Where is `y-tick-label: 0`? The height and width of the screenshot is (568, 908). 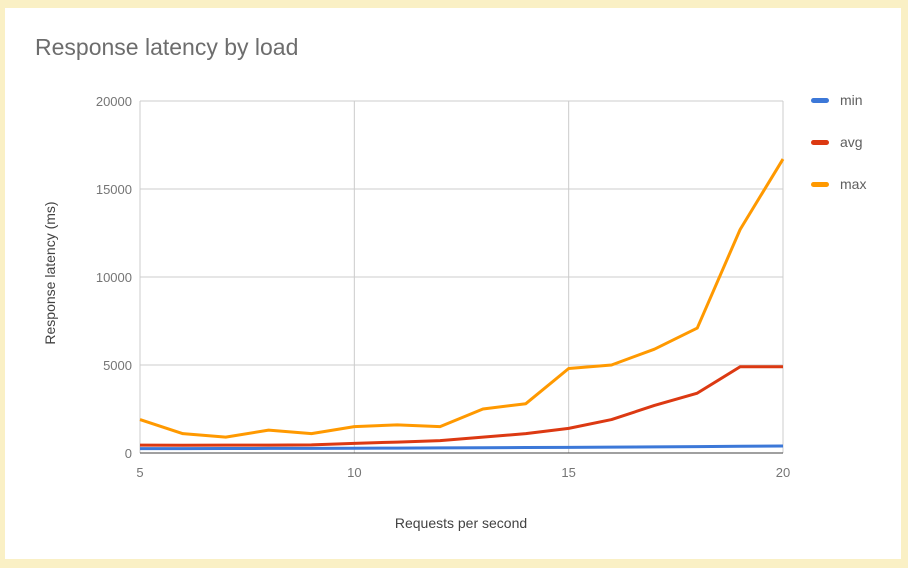
y-tick-label: 0 is located at coordinates (128, 453).